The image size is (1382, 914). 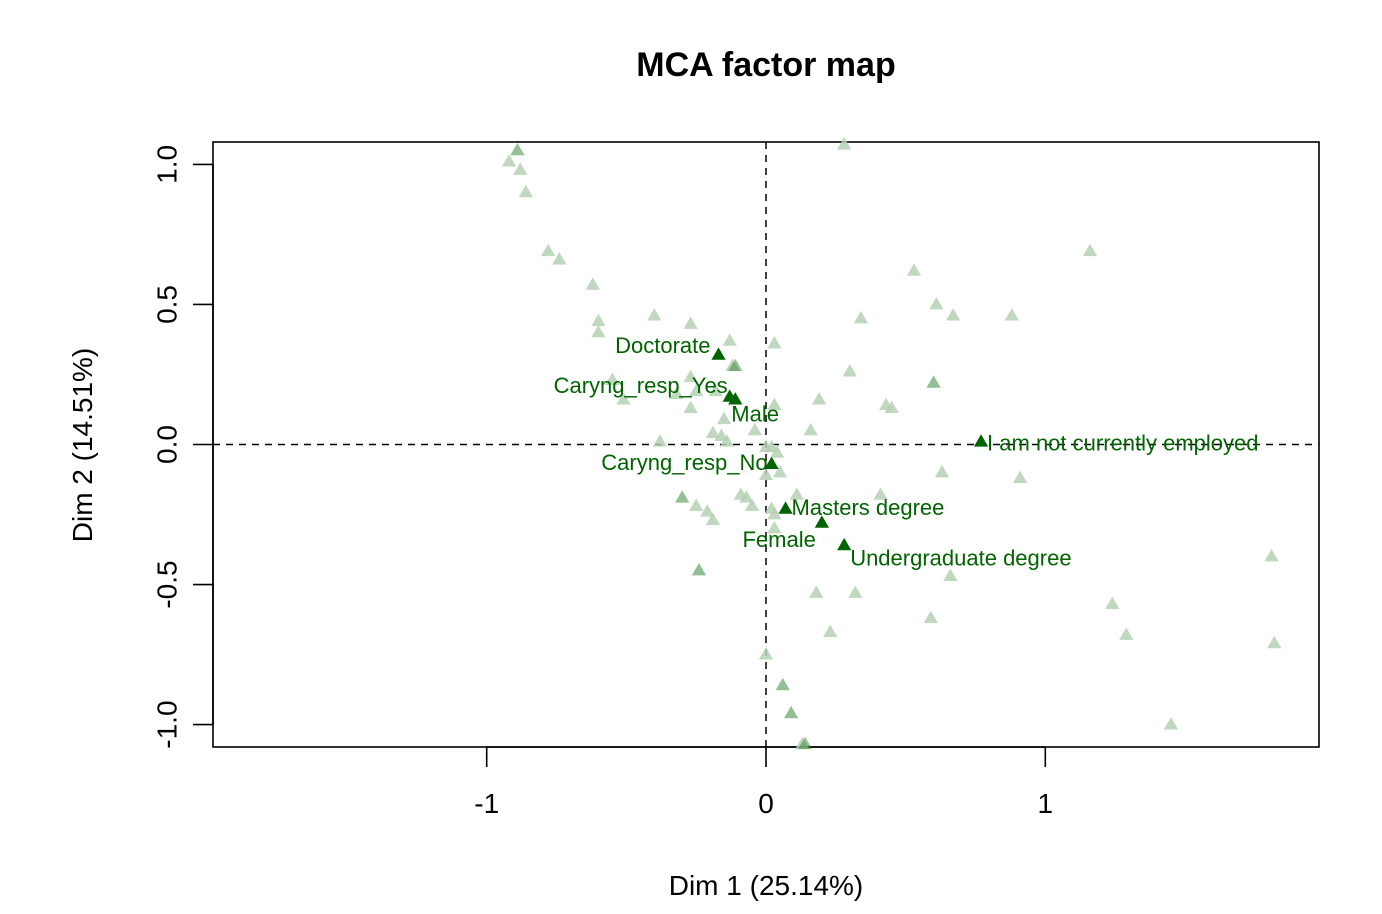 I want to click on y-tick-label: 0.5, so click(x=166, y=304).